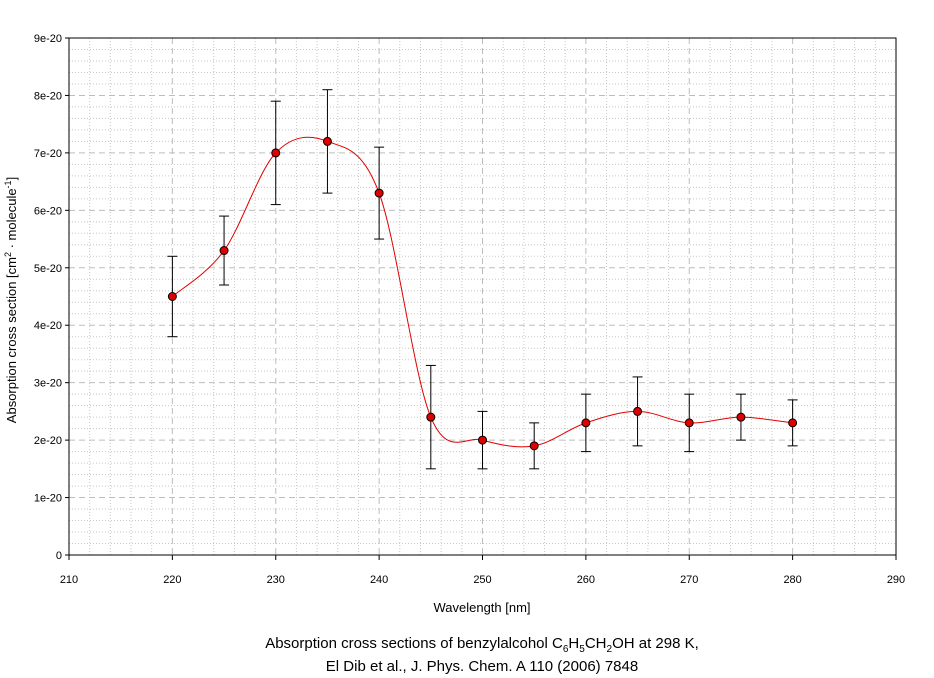 Image resolution: width=934 pixels, height=678 pixels. Describe the element at coordinates (8, 184) in the screenshot. I see `y-axis-title-sup2: -1` at that location.